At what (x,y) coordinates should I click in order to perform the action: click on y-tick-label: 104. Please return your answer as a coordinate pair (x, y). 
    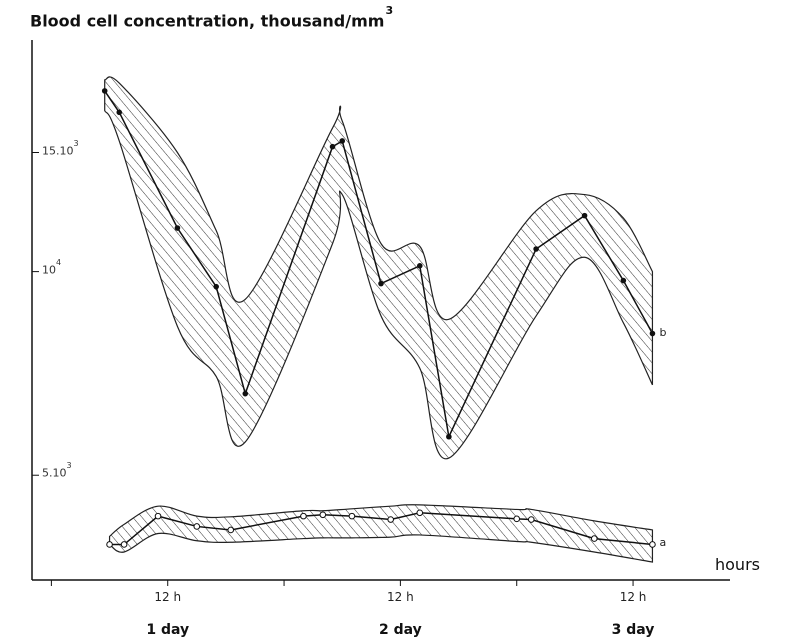
    Looking at the image, I should click on (52, 267).